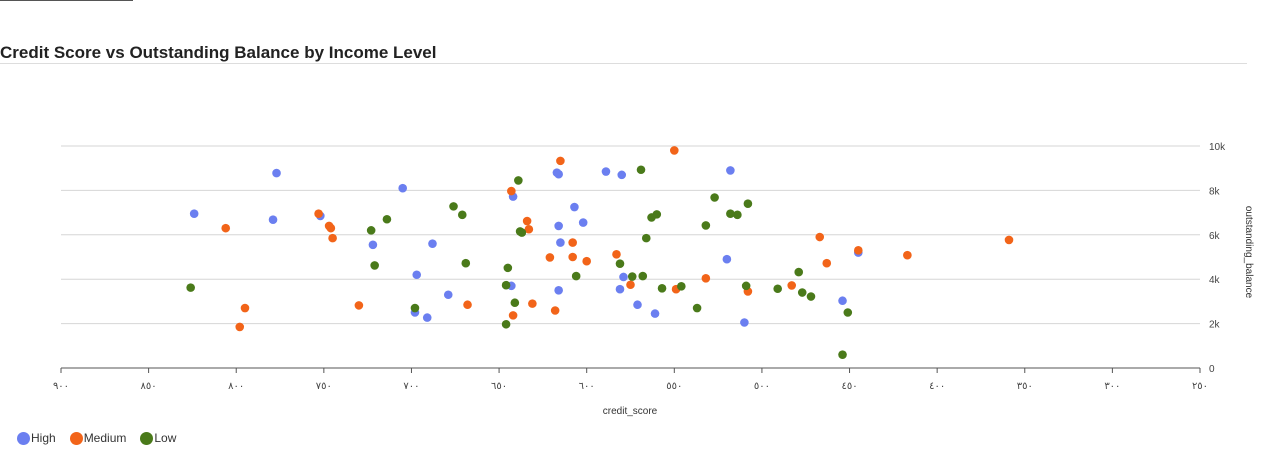 The image size is (1280, 454). Describe the element at coordinates (1217, 258) in the screenshot. I see `y-axis: 0 2k 4k 6k 8k 10k` at that location.